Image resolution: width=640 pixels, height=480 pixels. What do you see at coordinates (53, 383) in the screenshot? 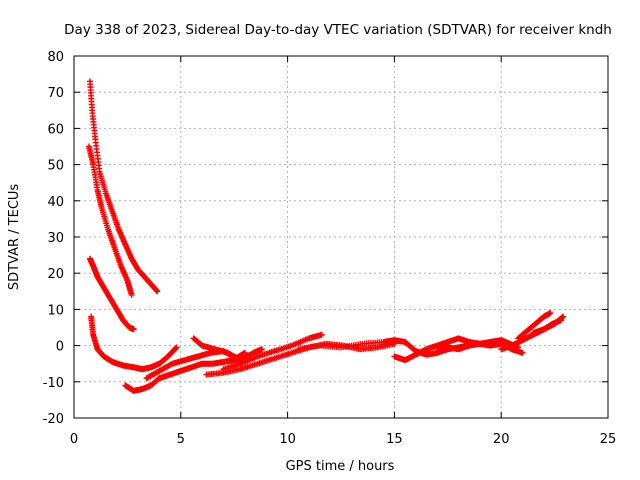
I see `y-tick-label: -10` at bounding box center [53, 383].